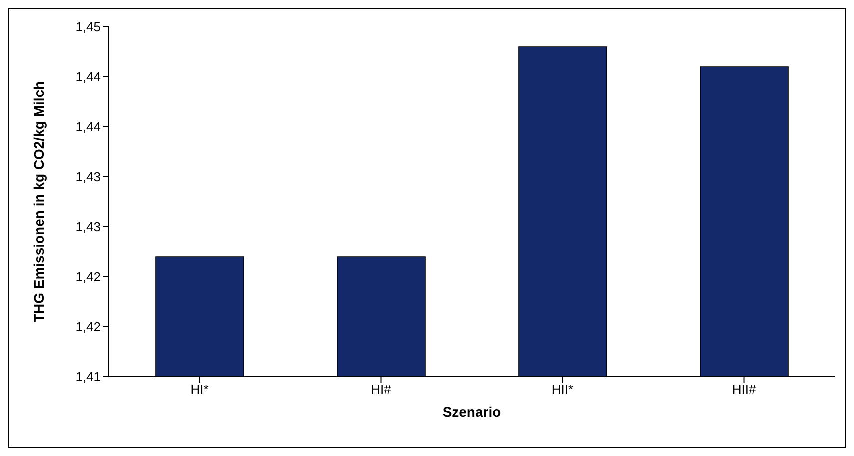  What do you see at coordinates (381, 390) in the screenshot?
I see `x-tick-label: HI#` at bounding box center [381, 390].